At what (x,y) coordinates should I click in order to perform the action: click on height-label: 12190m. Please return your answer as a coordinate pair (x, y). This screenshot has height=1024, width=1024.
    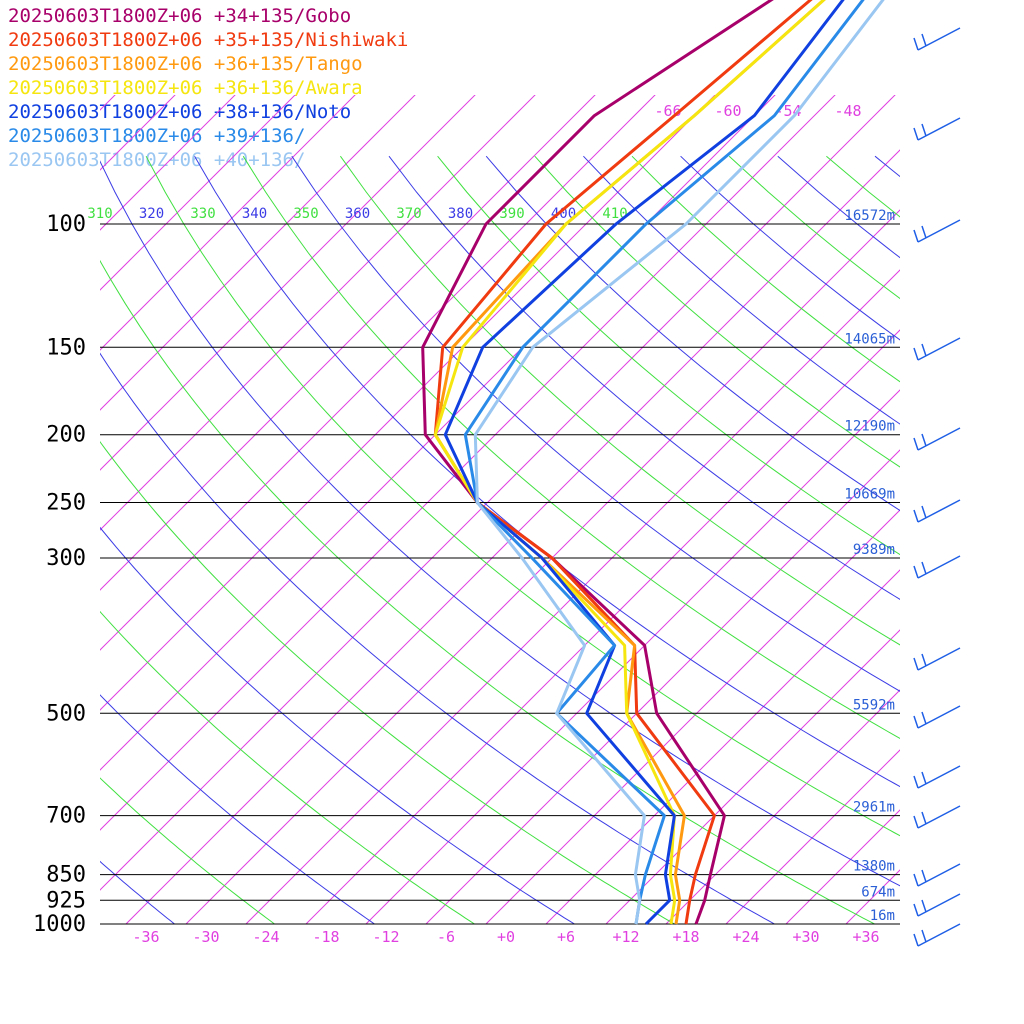
    Looking at the image, I should click on (869, 427).